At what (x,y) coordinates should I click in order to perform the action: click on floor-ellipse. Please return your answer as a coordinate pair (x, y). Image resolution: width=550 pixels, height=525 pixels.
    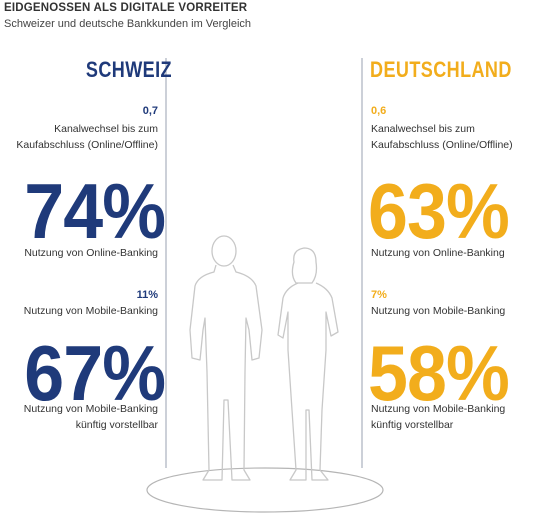
    Looking at the image, I should click on (265, 490).